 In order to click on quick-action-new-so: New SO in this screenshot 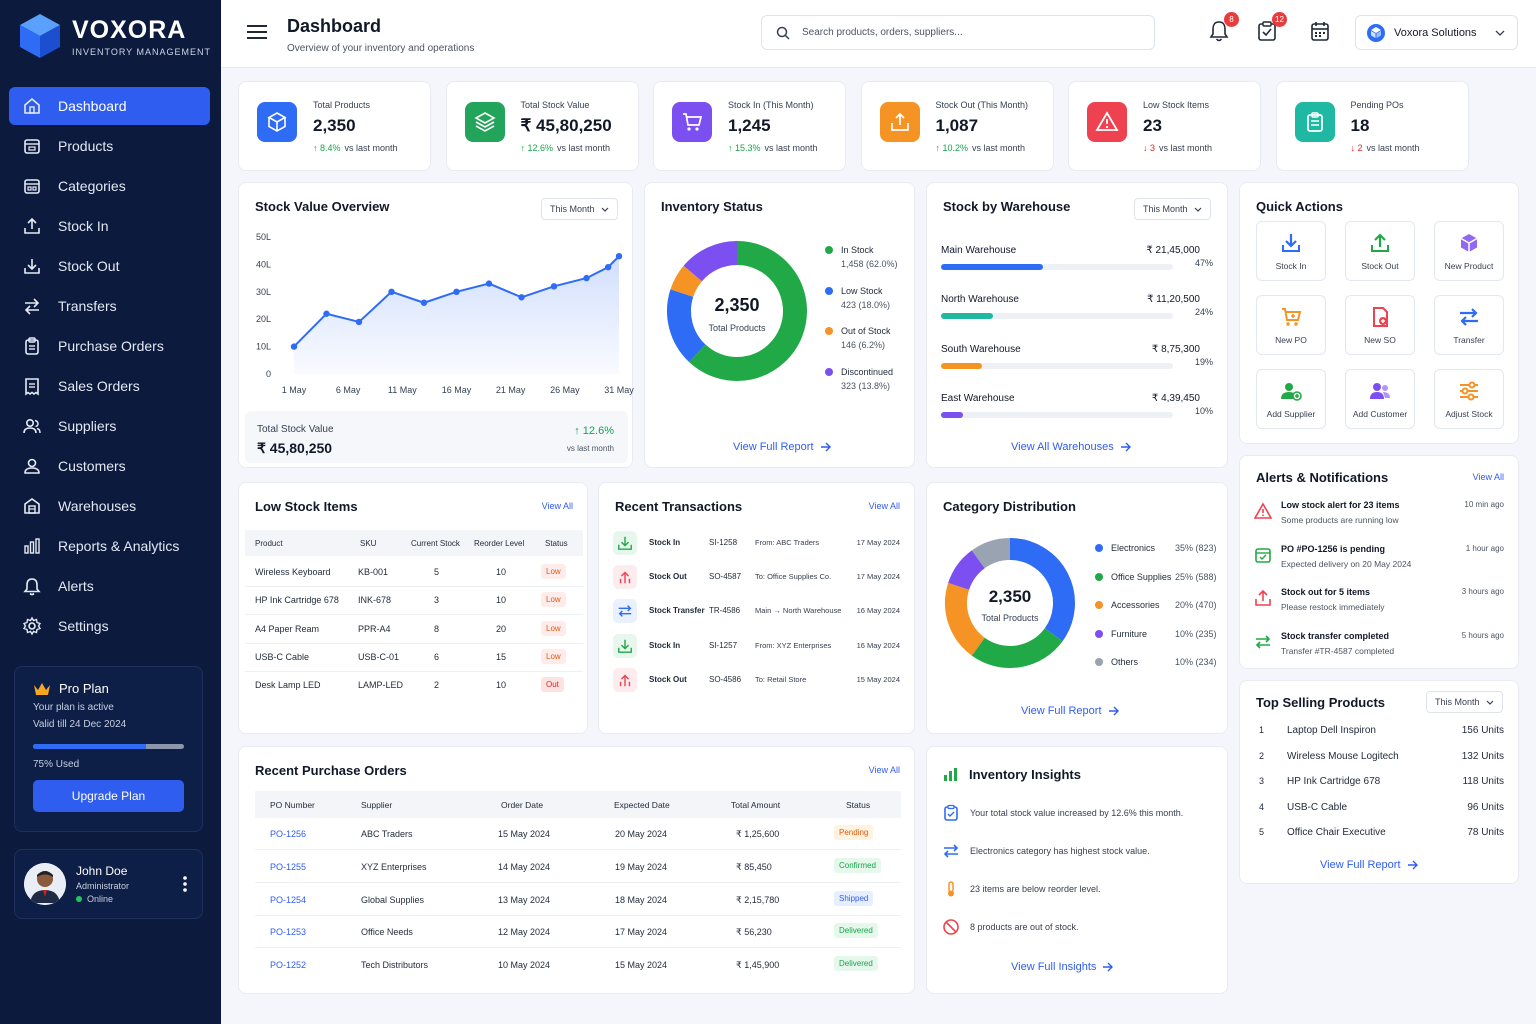, I will do `click(1380, 325)`.